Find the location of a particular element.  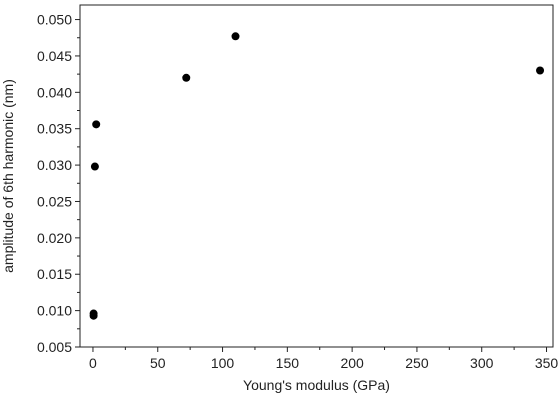

x-tick-label: 100 is located at coordinates (223, 363).